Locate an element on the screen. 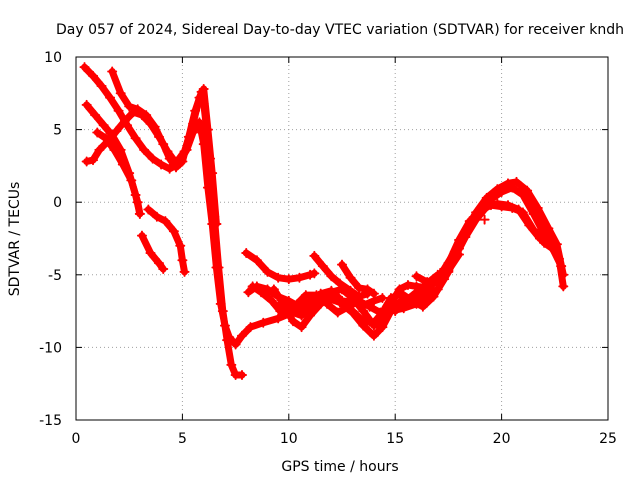  x-axis-label: GPS time / hours is located at coordinates (339, 467).